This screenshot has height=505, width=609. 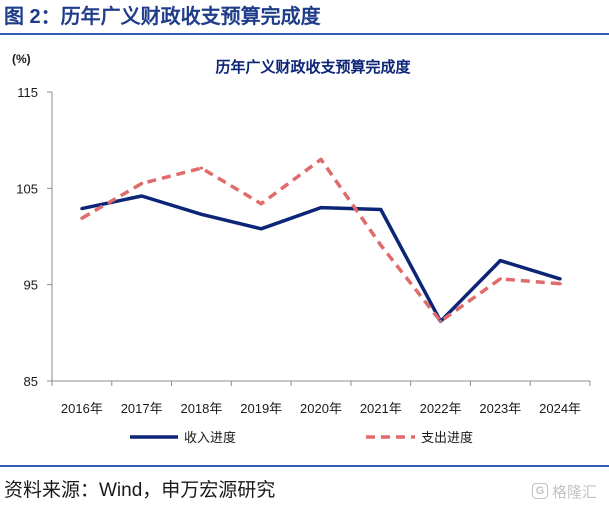 I want to click on watermark: G 格隆汇, so click(x=564, y=491).